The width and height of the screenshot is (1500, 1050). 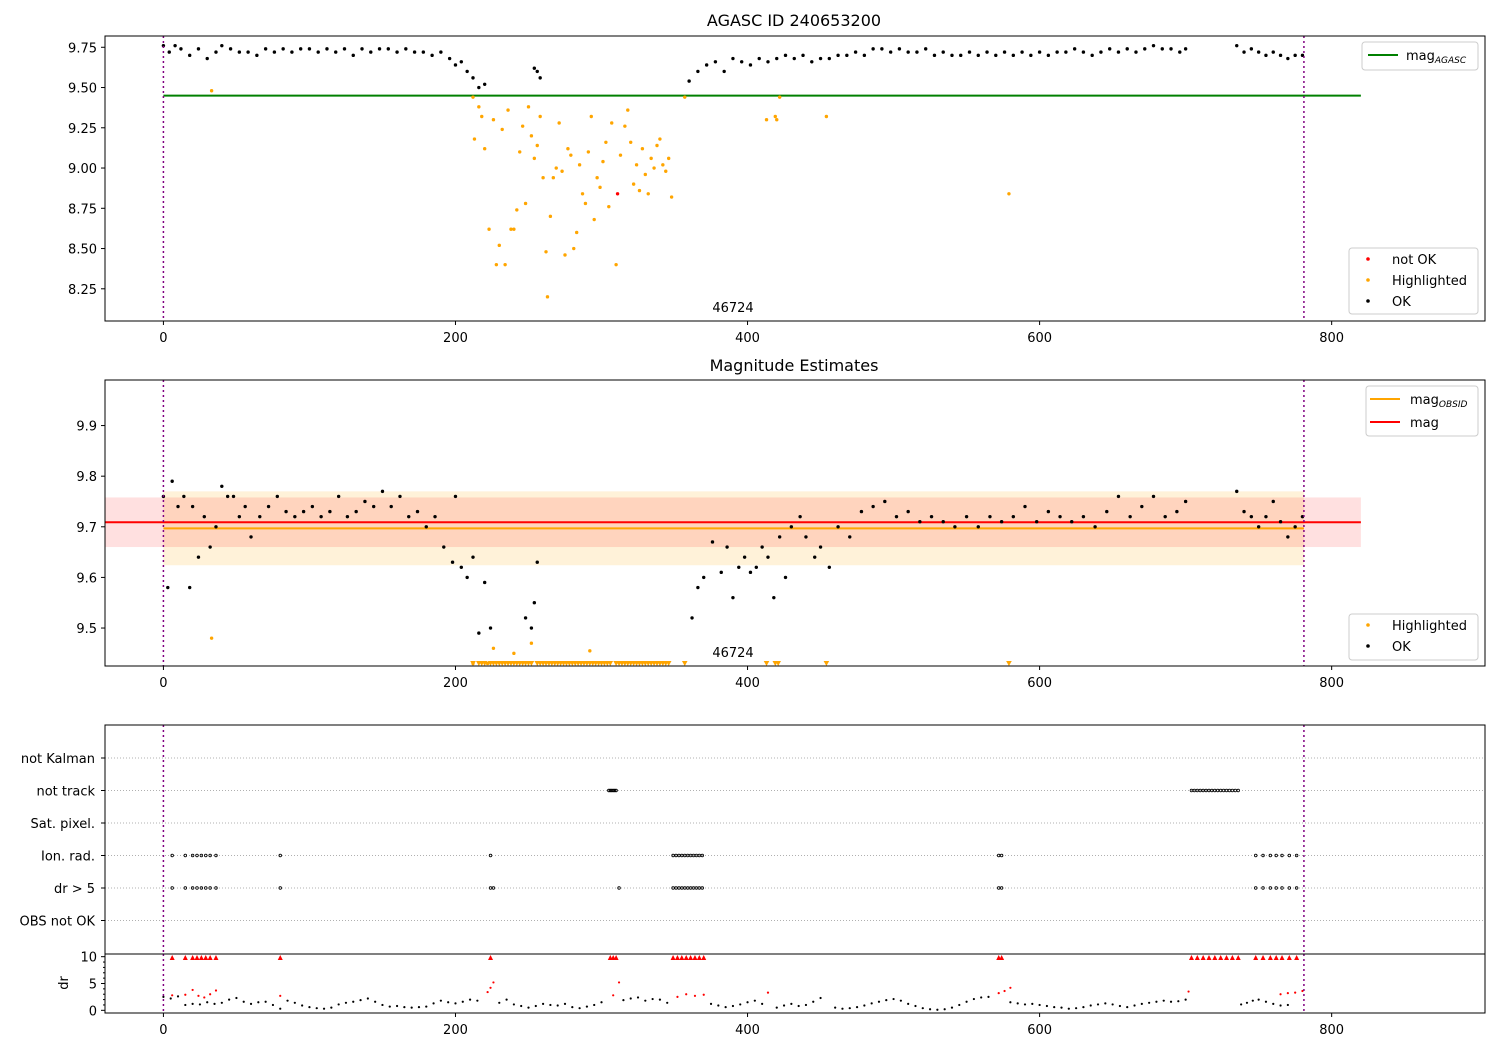 I want to click on x-tick-label: 200, so click(x=455, y=338).